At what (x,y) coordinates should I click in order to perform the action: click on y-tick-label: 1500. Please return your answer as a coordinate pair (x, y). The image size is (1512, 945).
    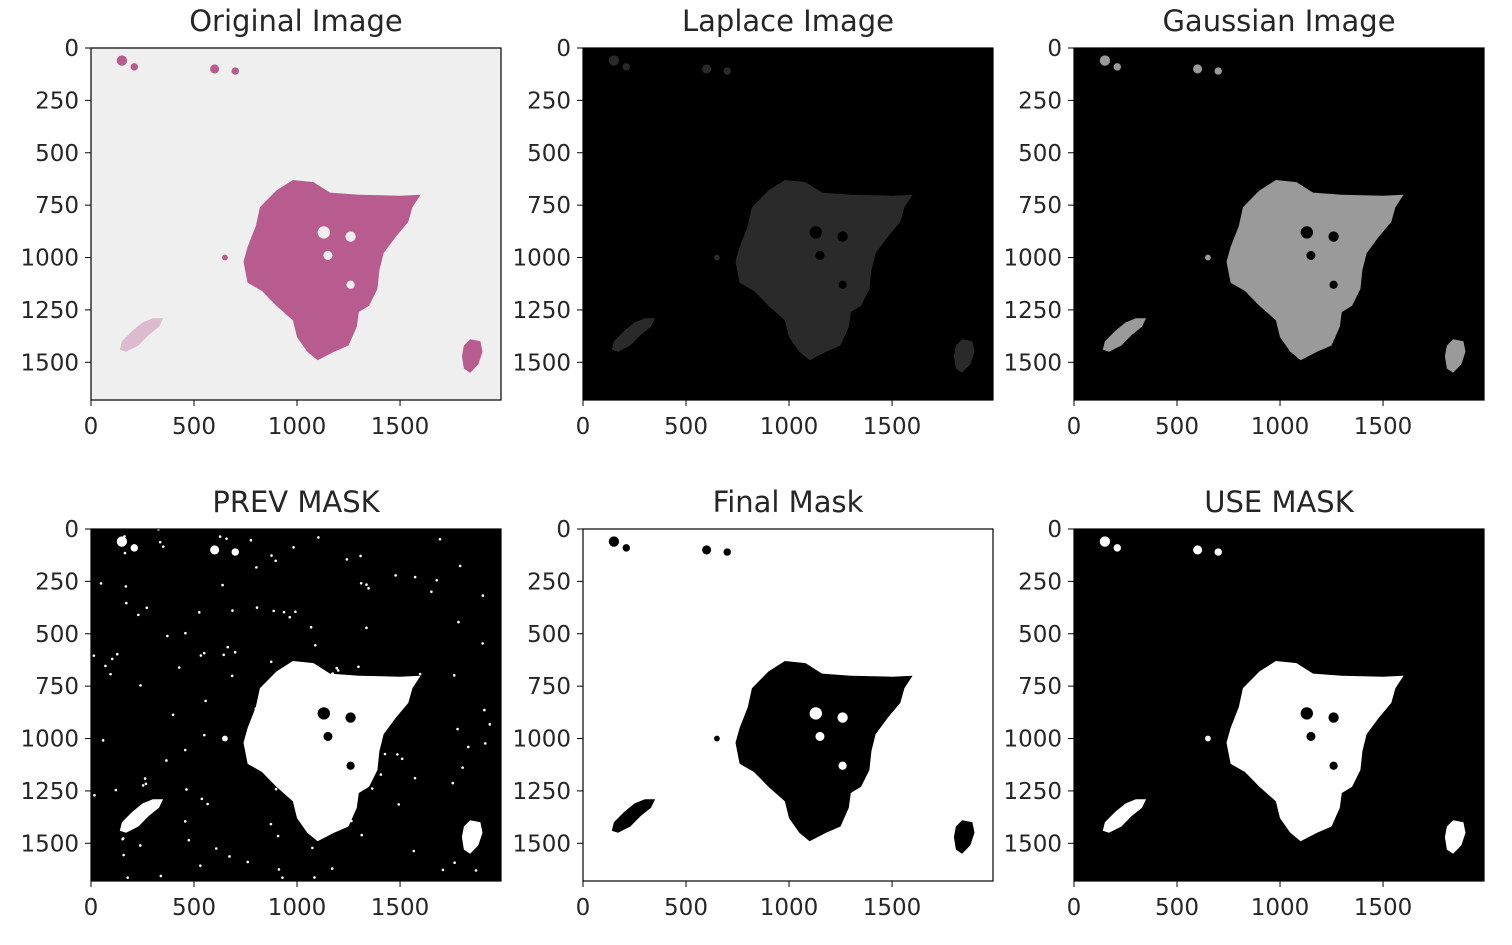
    Looking at the image, I should click on (541, 363).